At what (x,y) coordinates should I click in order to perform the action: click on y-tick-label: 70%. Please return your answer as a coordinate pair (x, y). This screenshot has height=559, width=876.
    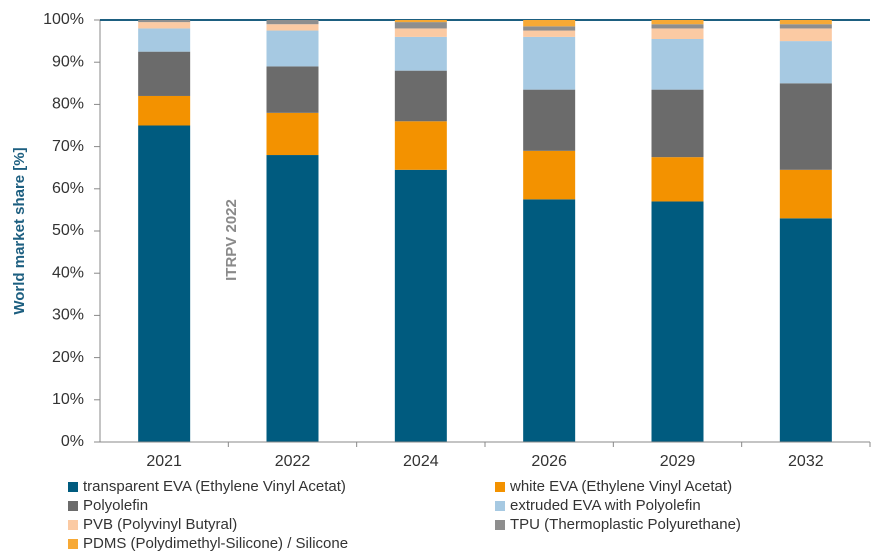
    Looking at the image, I should click on (68, 146).